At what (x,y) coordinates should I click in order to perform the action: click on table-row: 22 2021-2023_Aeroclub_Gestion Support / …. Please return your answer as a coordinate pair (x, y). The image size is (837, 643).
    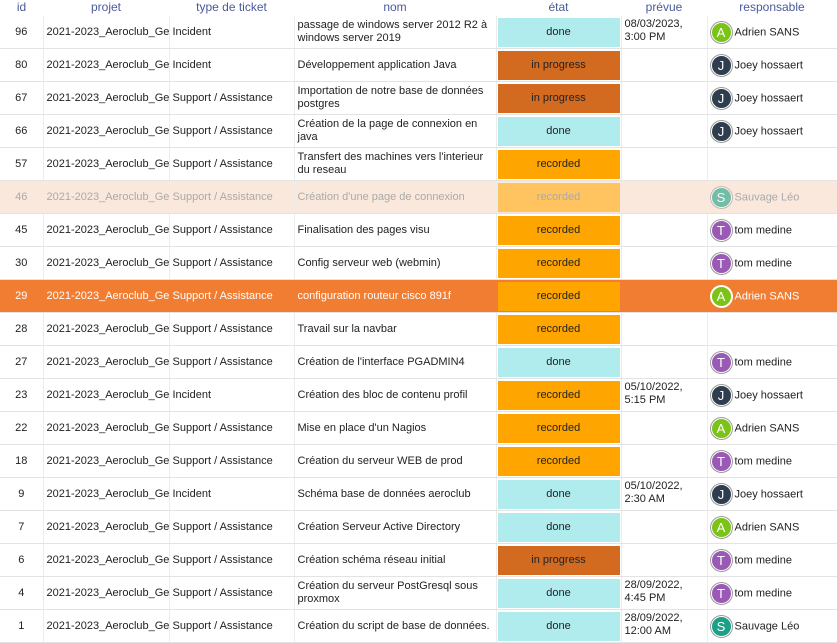
    Looking at the image, I should click on (418, 428).